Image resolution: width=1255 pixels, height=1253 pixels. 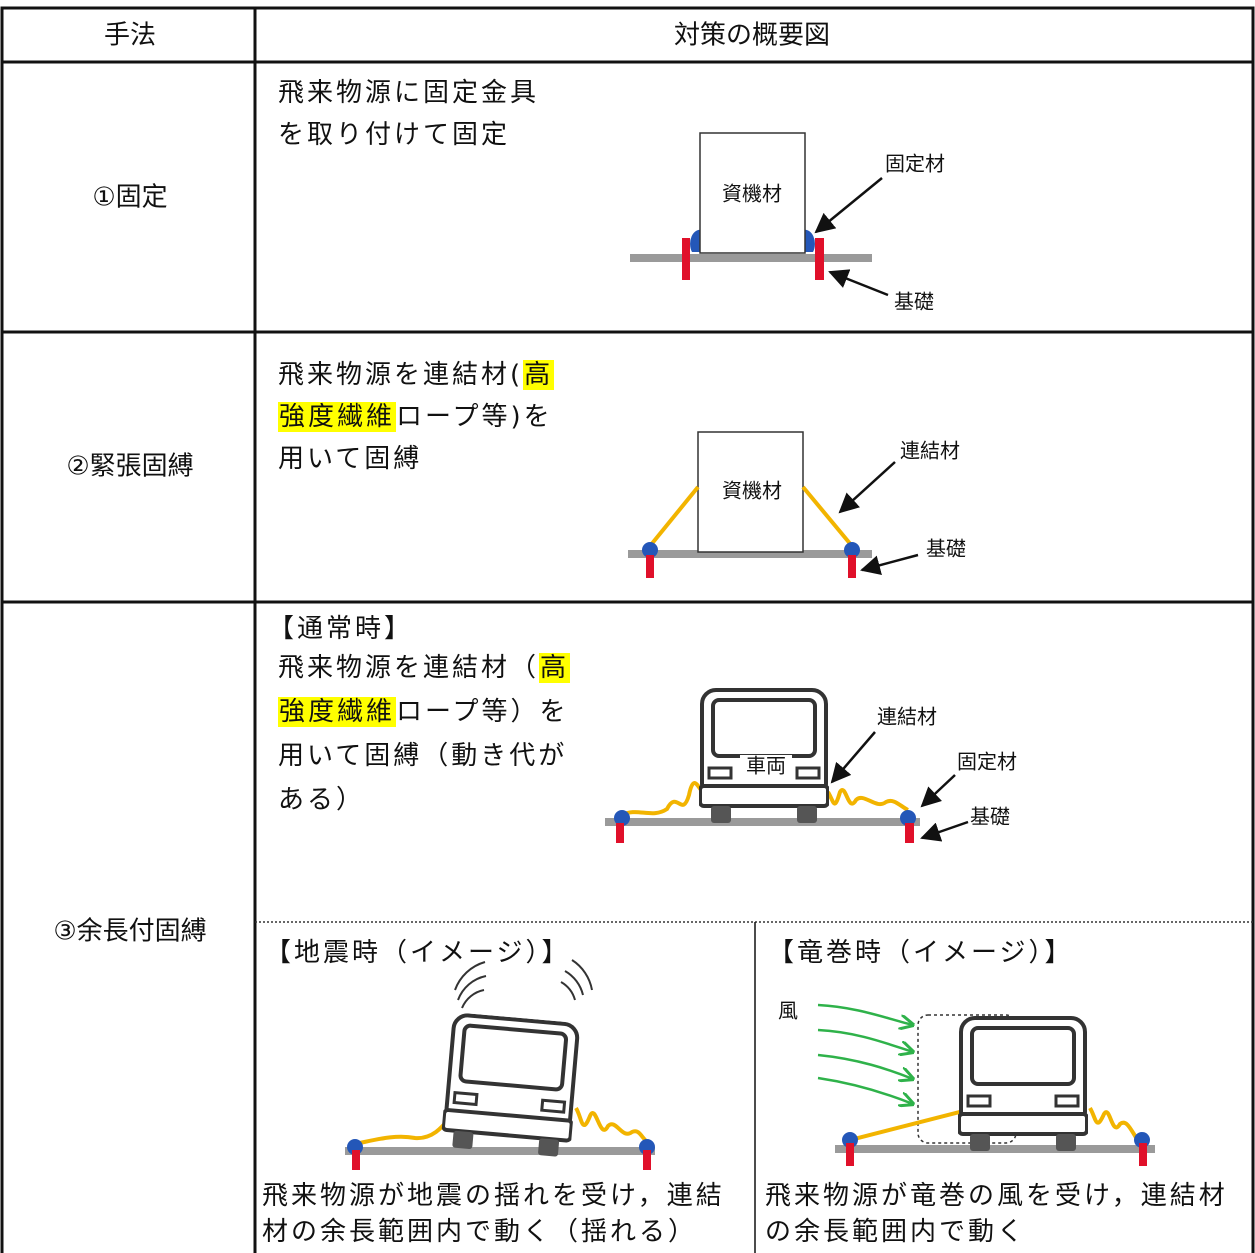 I want to click on section-heading: 【竜巻時（イメージ）】, so click(x=921, y=953).